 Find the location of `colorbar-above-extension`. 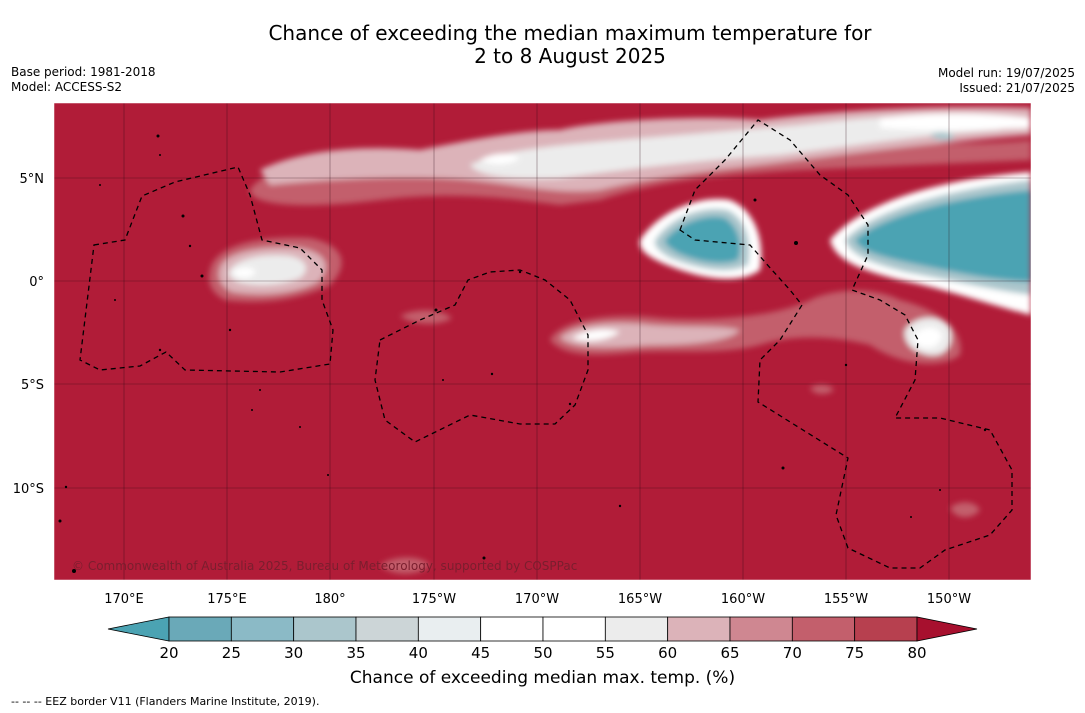

colorbar-above-extension is located at coordinates (947, 629).